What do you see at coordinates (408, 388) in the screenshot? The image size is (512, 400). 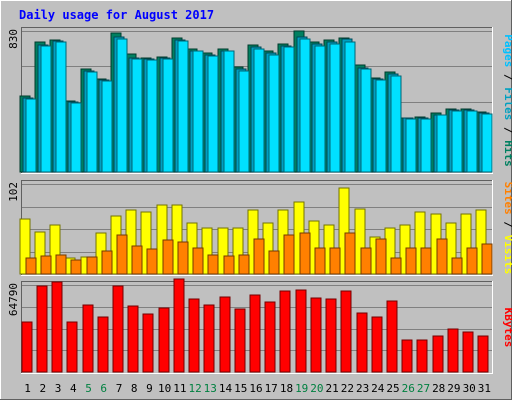 I see `x-tick-label-26: 26` at bounding box center [408, 388].